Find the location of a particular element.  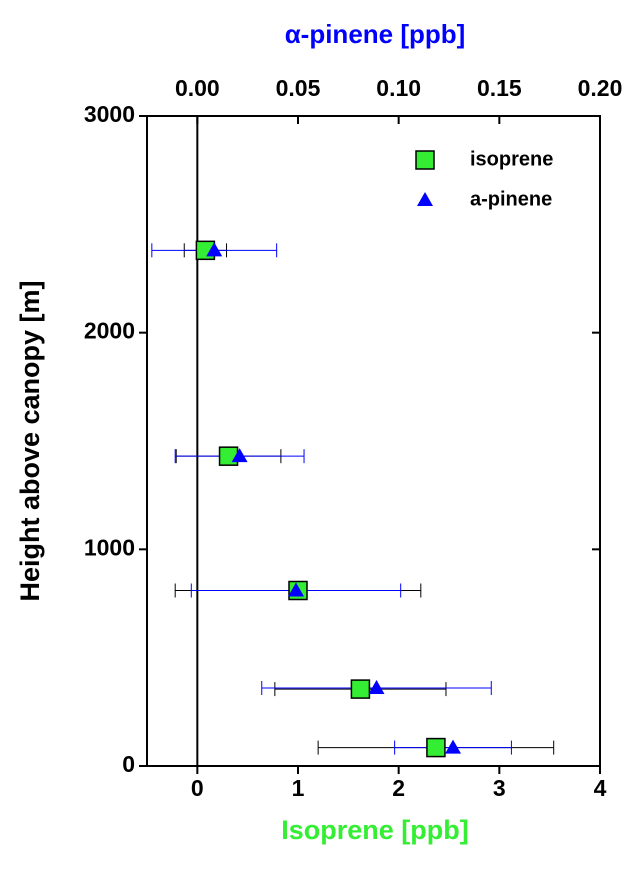

y-tick-label: 1000 is located at coordinates (109, 547).